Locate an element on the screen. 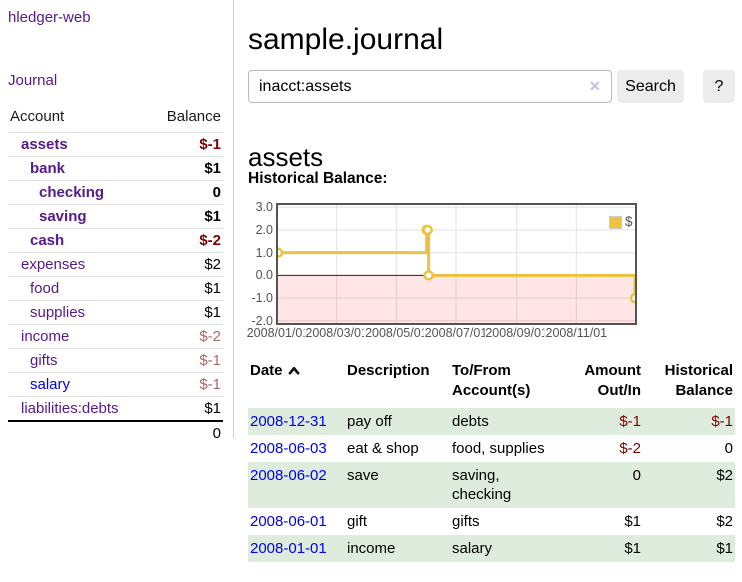 The height and width of the screenshot is (582, 742). x-tick-label: 2008/11/01 is located at coordinates (576, 333).